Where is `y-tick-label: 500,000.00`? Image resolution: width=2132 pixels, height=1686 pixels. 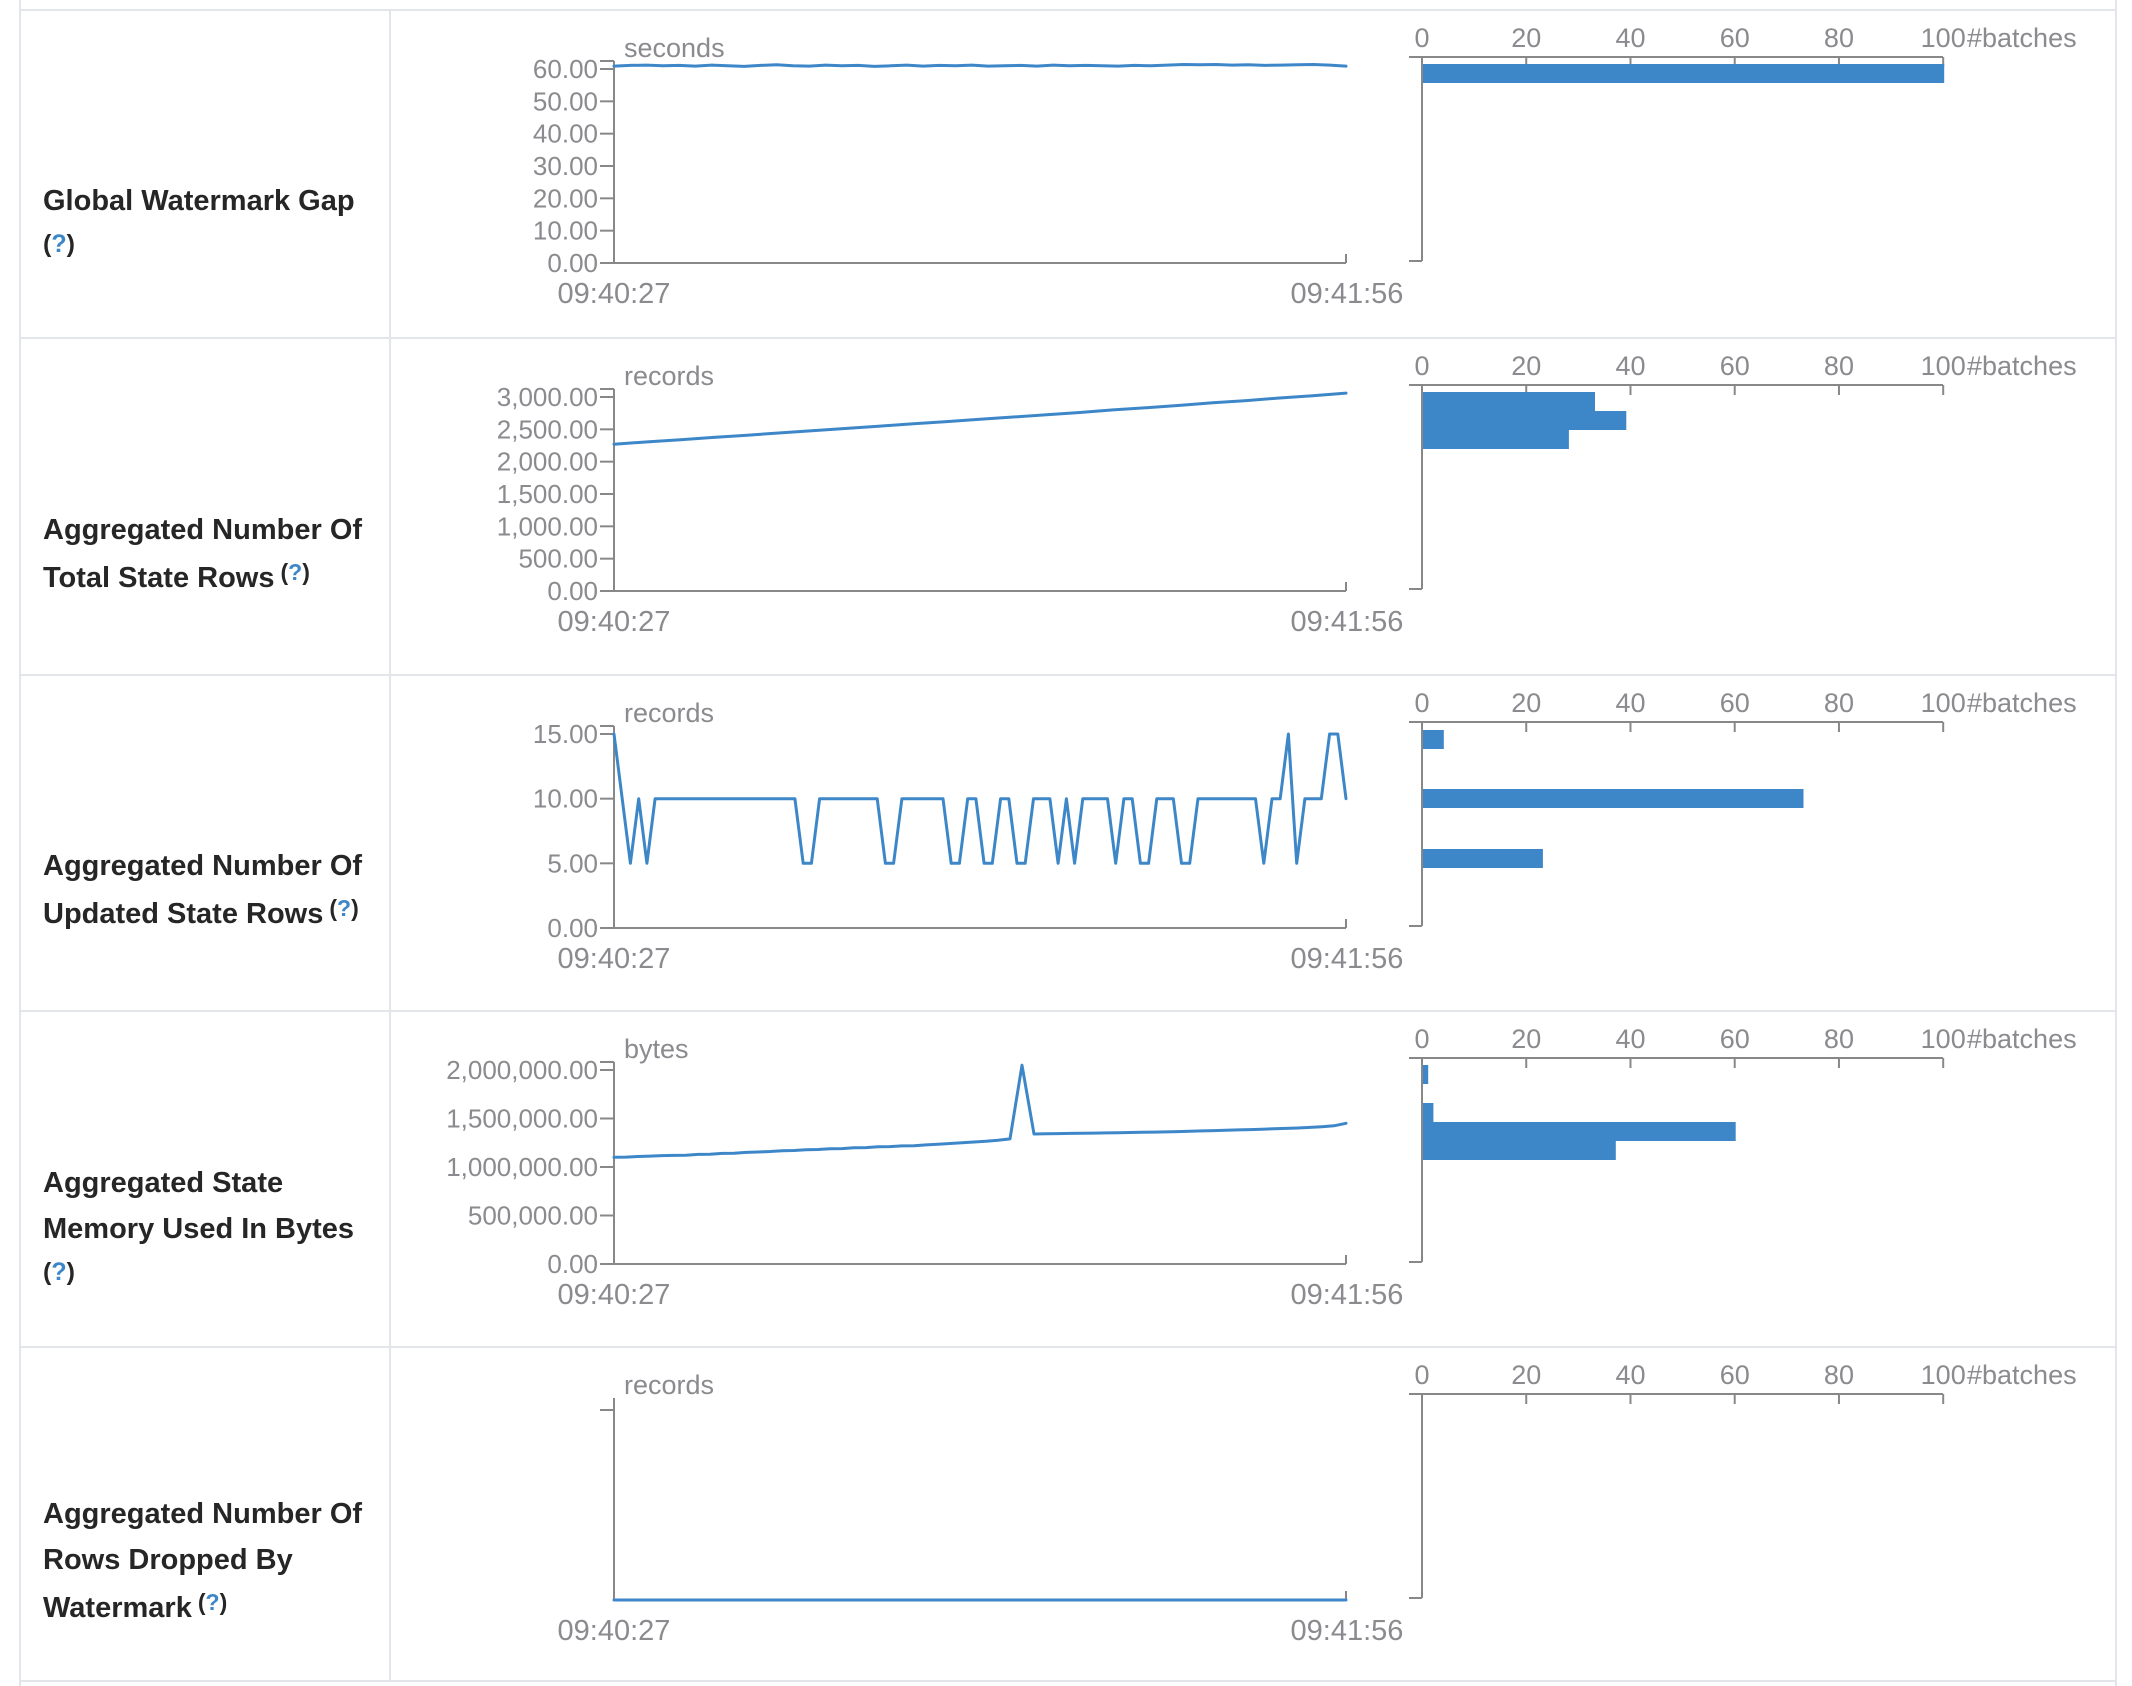
y-tick-label: 500,000.00 is located at coordinates (533, 1216).